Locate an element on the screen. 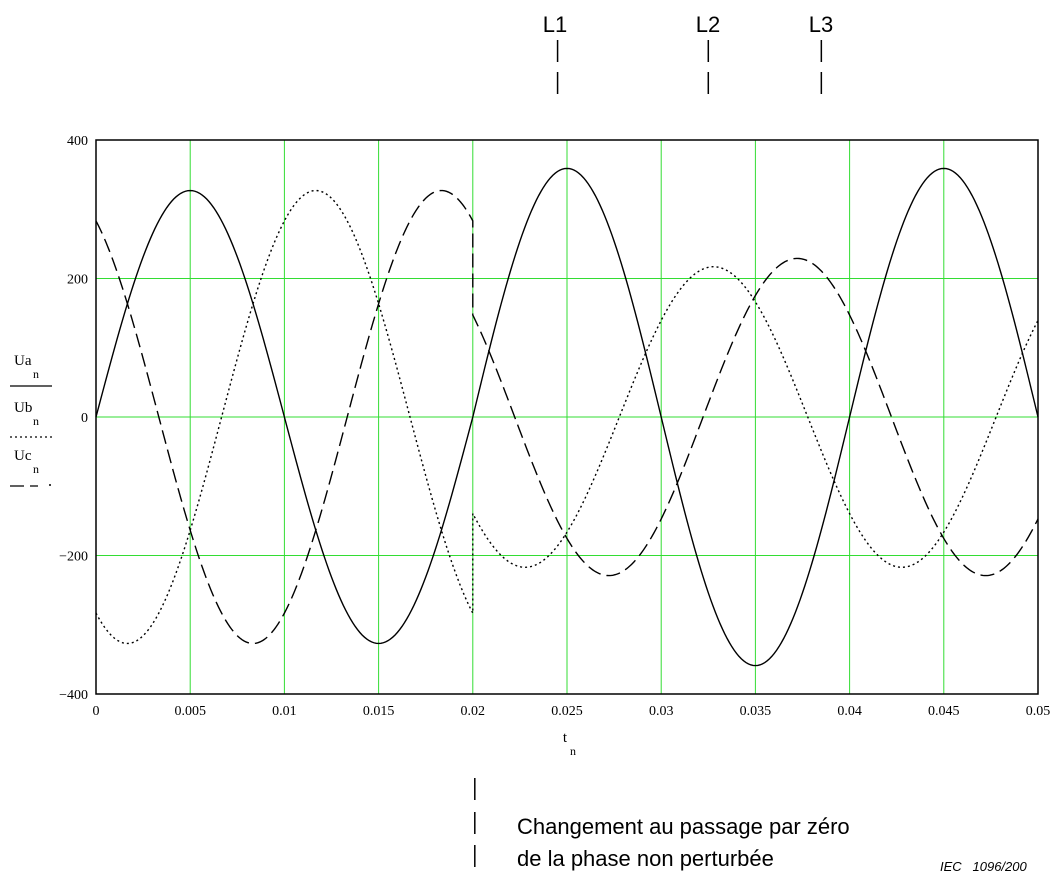 The image size is (1059, 878). x-axis-label: t is located at coordinates (565, 738).